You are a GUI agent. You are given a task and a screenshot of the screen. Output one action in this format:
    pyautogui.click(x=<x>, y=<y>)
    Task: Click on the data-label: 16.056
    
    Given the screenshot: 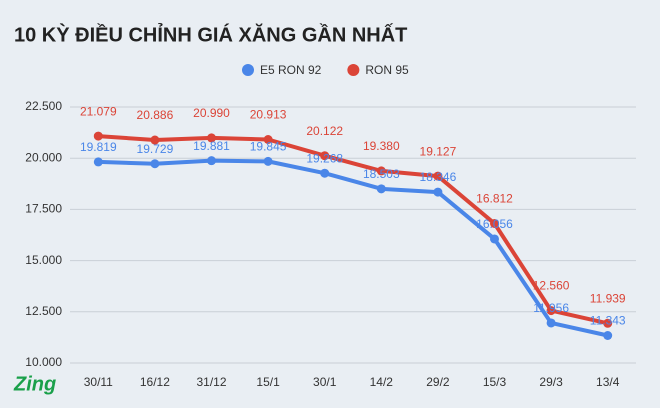 What is the action you would take?
    pyautogui.click(x=494, y=224)
    